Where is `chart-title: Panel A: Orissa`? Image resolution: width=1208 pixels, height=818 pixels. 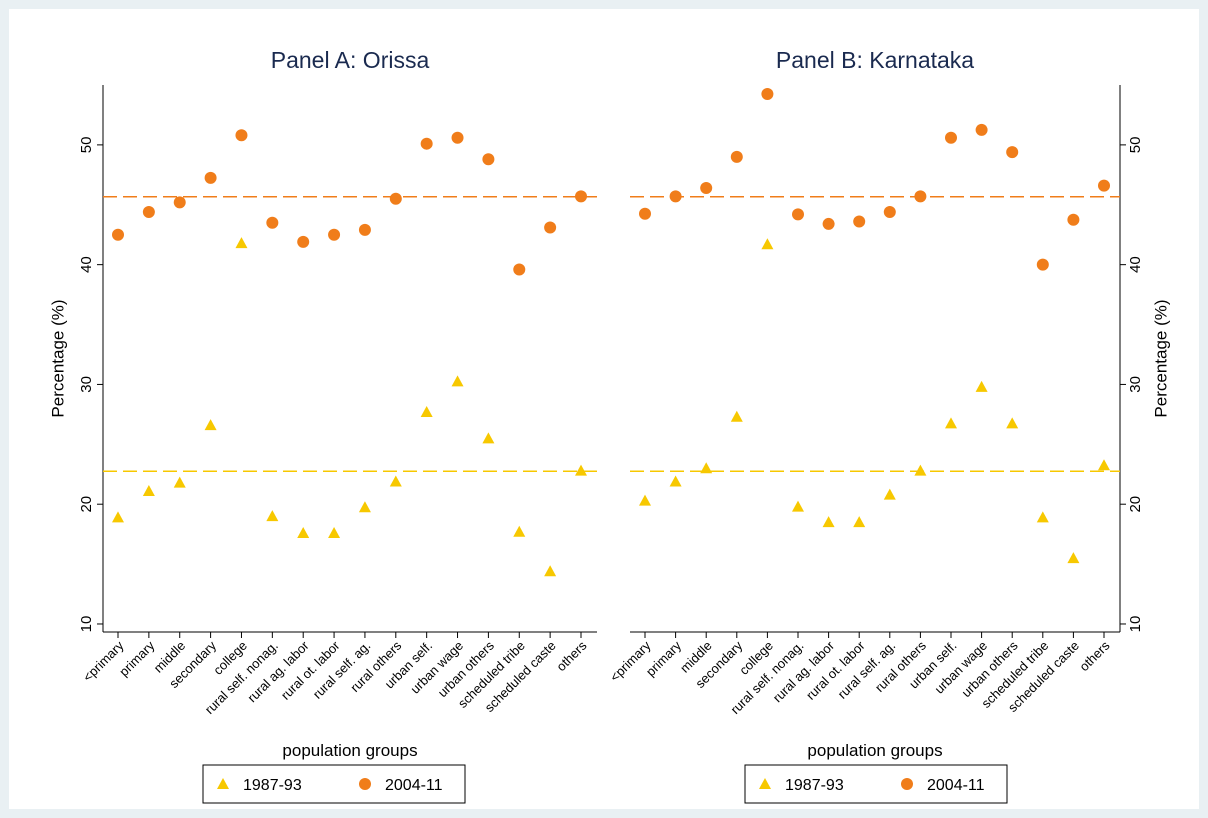 chart-title: Panel A: Orissa is located at coordinates (350, 60).